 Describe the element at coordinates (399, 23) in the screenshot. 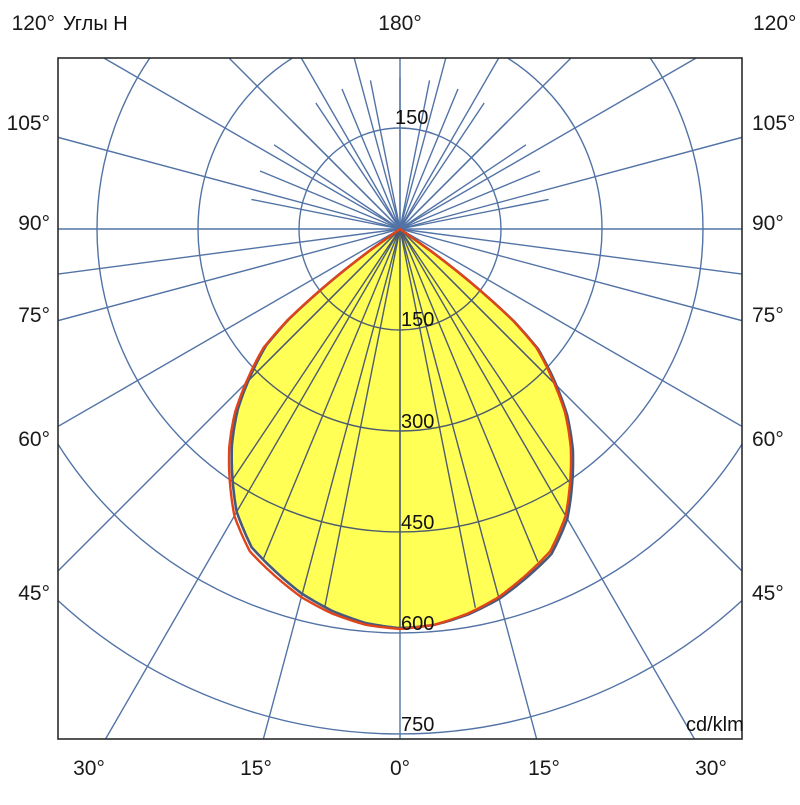

I see `angle-label-top: 180°` at that location.